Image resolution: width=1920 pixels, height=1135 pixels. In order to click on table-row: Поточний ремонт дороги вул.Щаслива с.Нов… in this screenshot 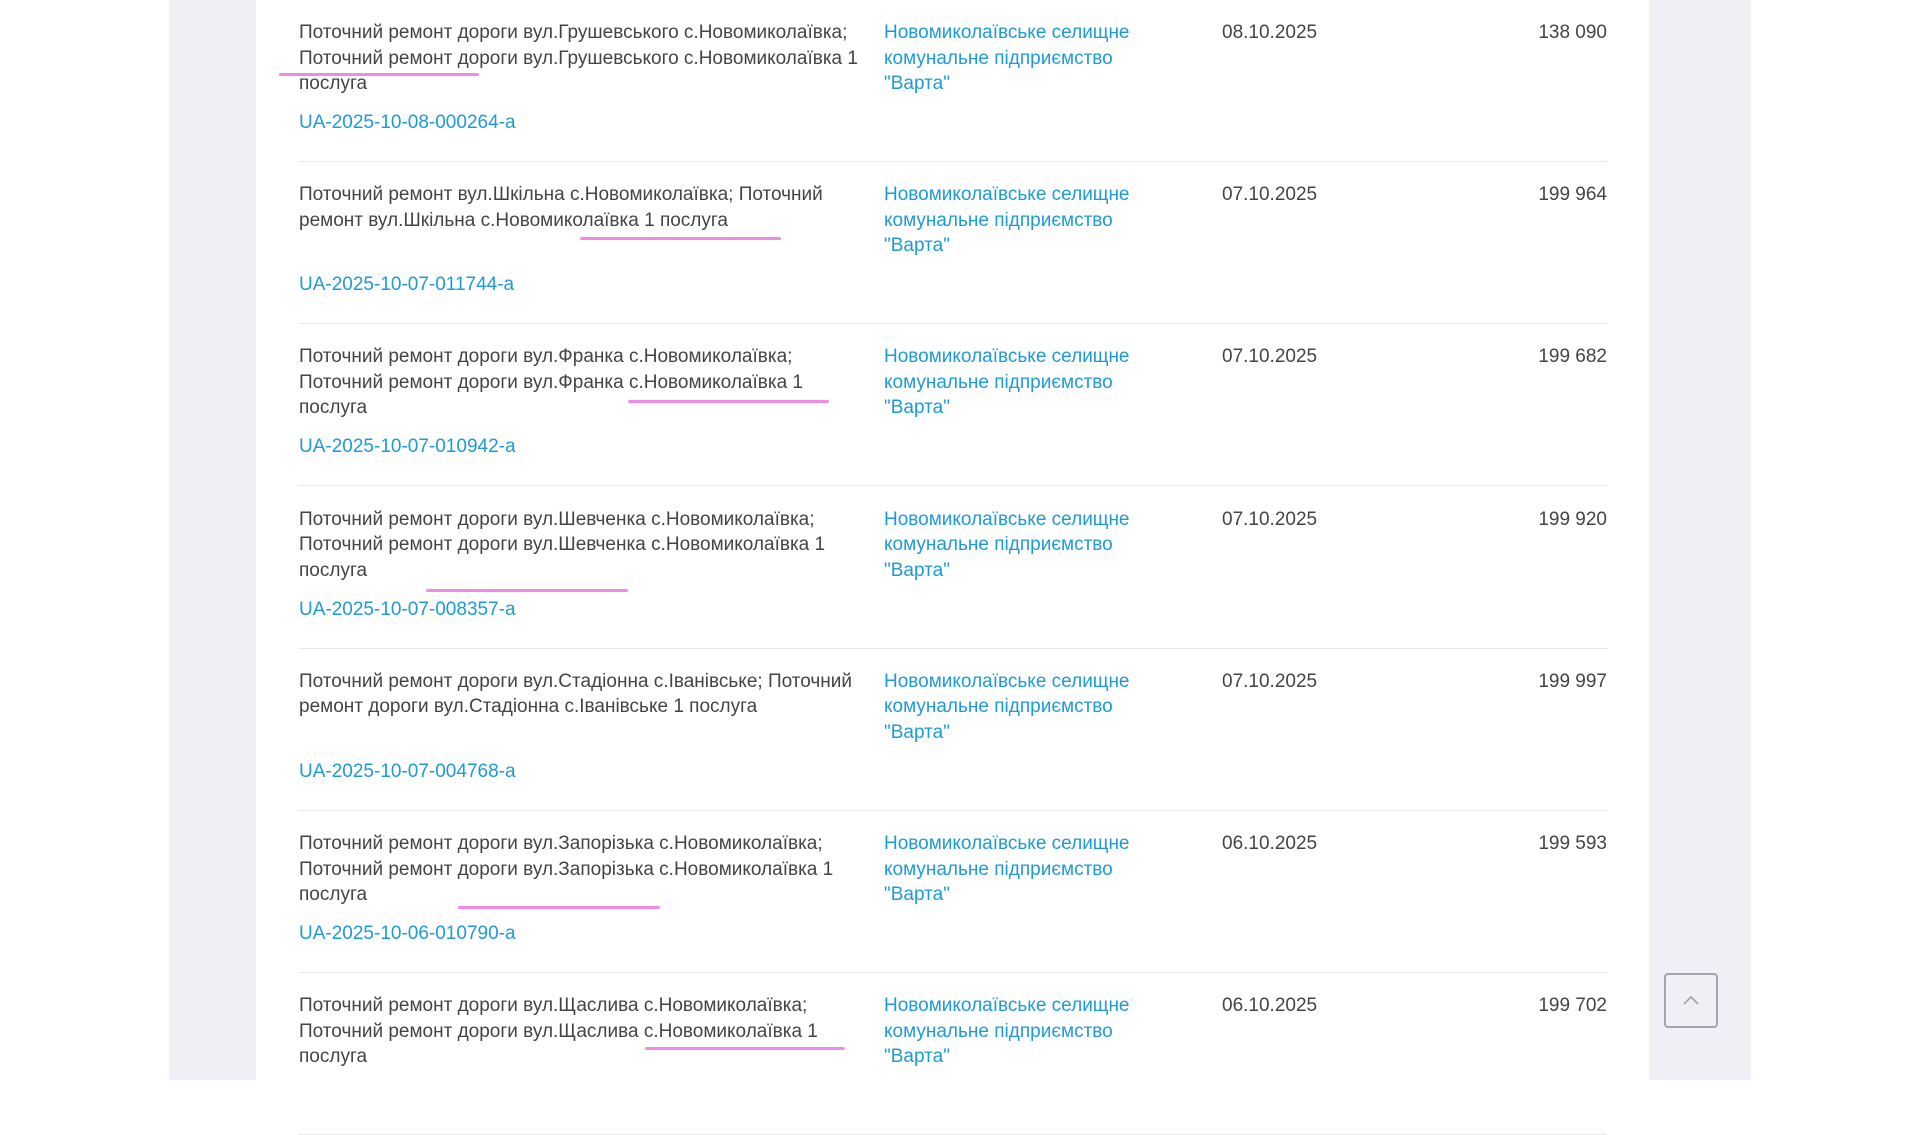, I will do `click(953, 1054)`.